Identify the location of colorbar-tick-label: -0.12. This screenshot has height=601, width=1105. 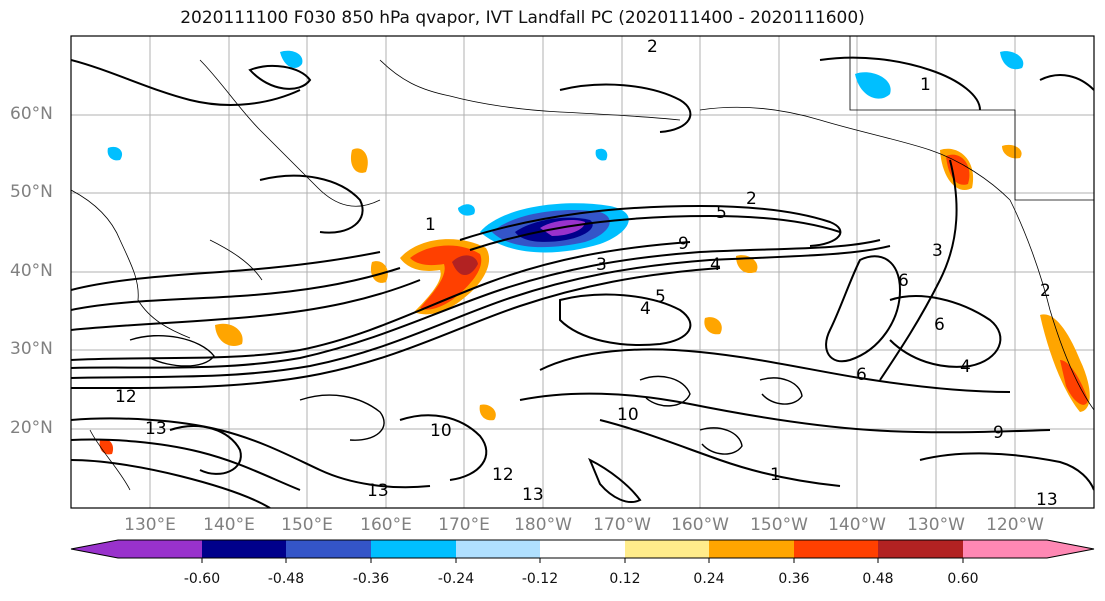
(540, 579).